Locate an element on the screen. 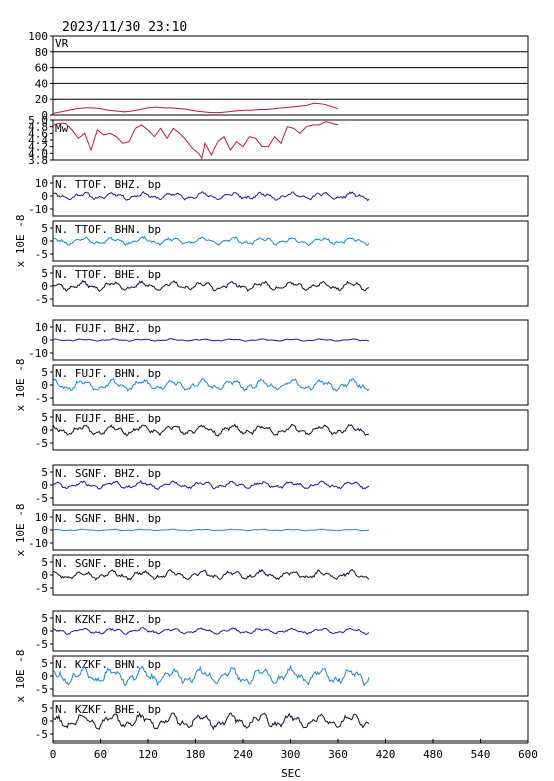  vr-series-line is located at coordinates (195, 108).